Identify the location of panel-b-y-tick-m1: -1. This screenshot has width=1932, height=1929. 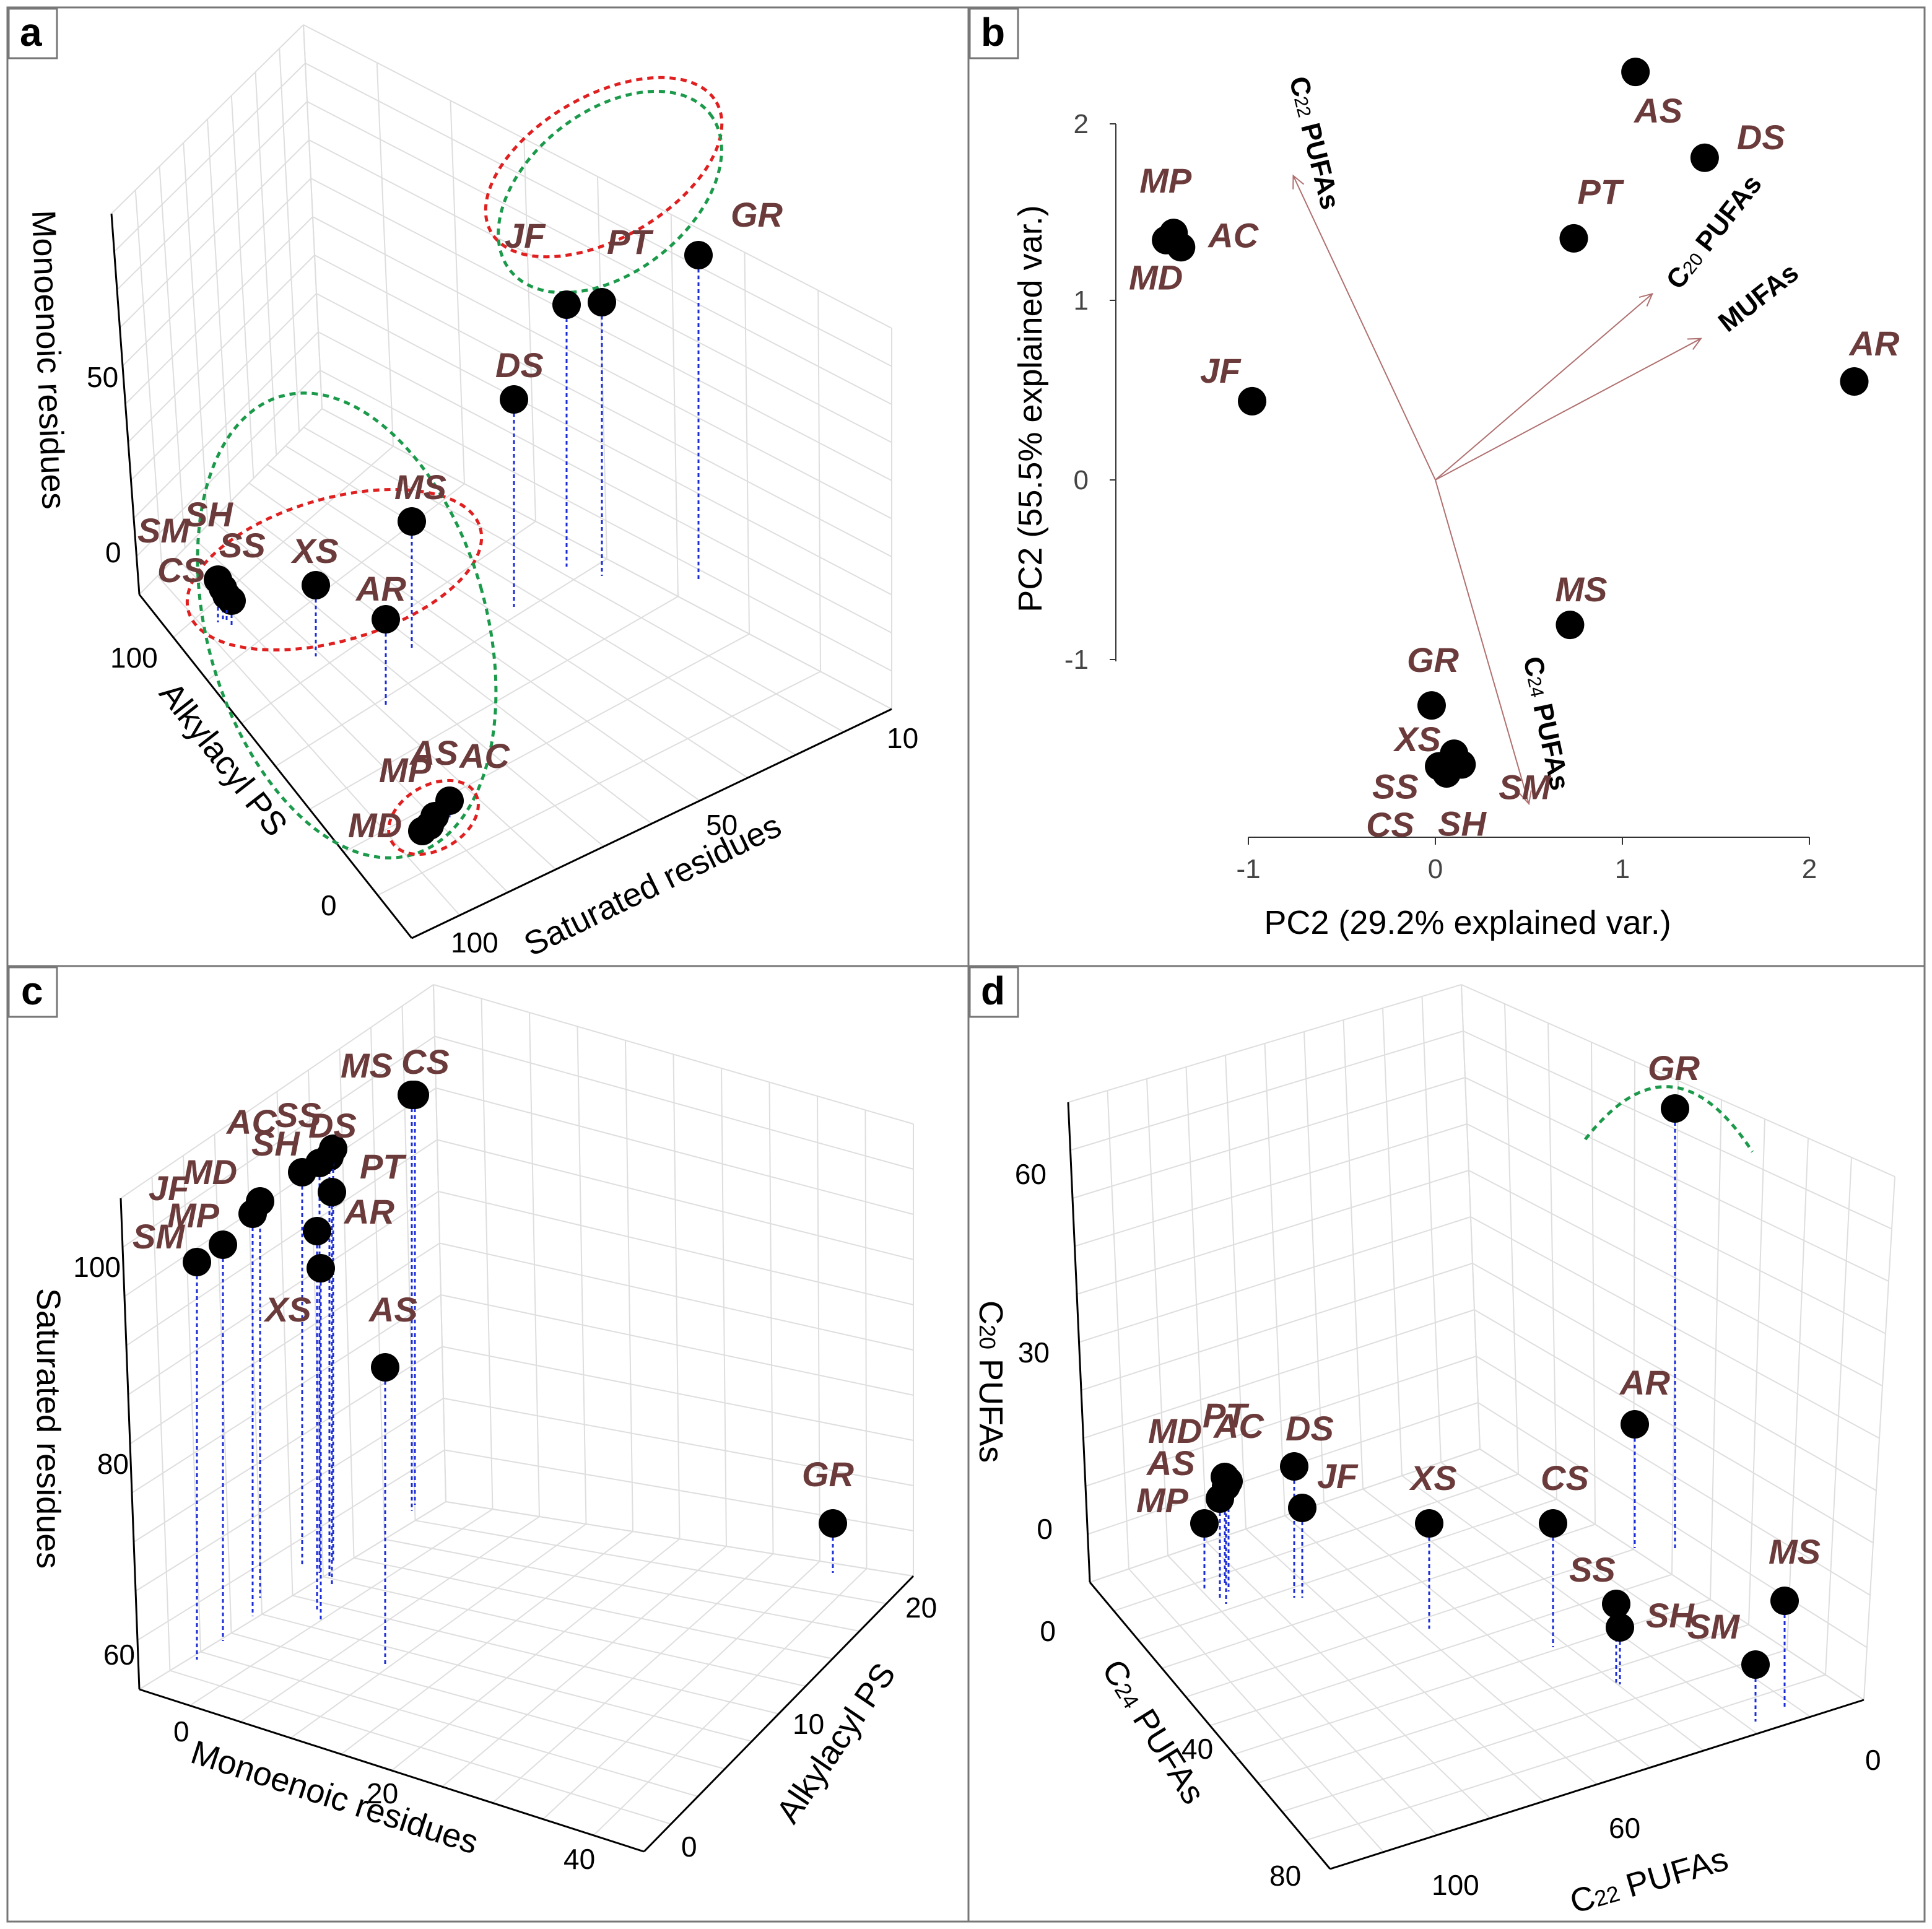
(1076, 660).